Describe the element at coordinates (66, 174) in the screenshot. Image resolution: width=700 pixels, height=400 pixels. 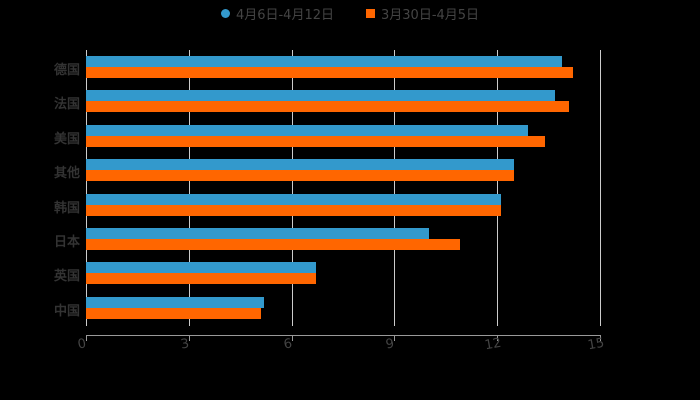
I see `y-category-label: 其他` at that location.